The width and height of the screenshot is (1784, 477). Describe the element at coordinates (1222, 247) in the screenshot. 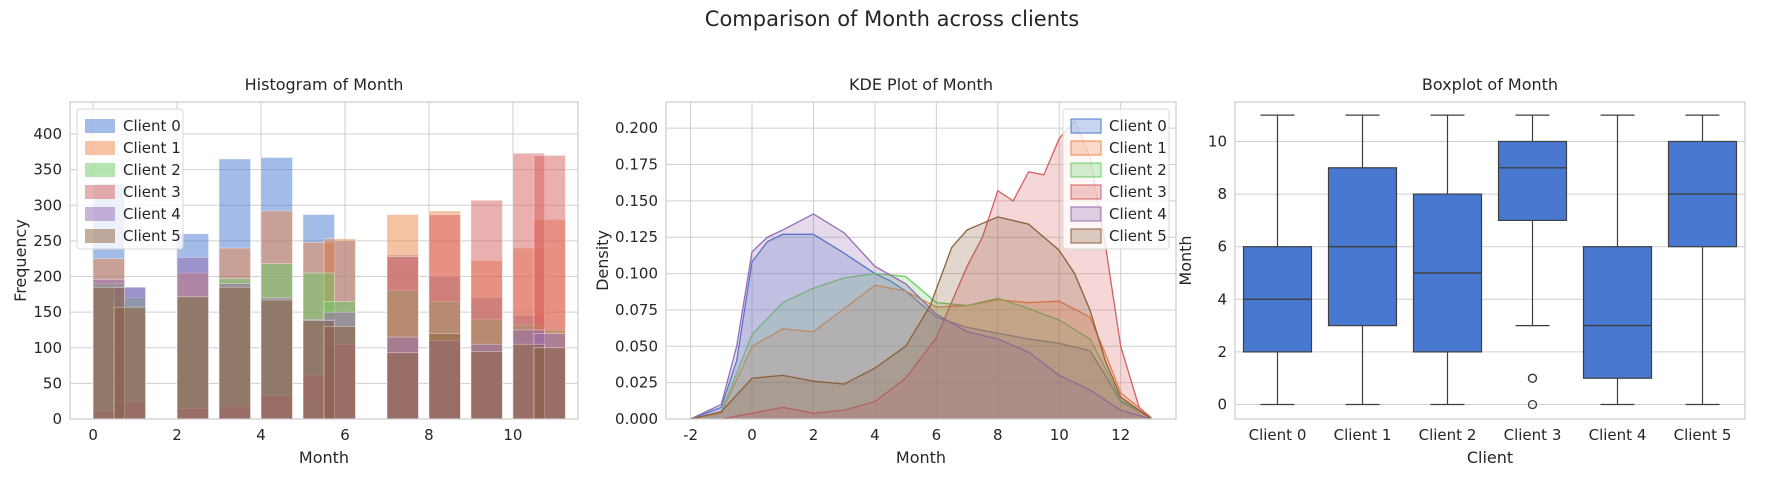

I see `y-tick-label: 6` at that location.